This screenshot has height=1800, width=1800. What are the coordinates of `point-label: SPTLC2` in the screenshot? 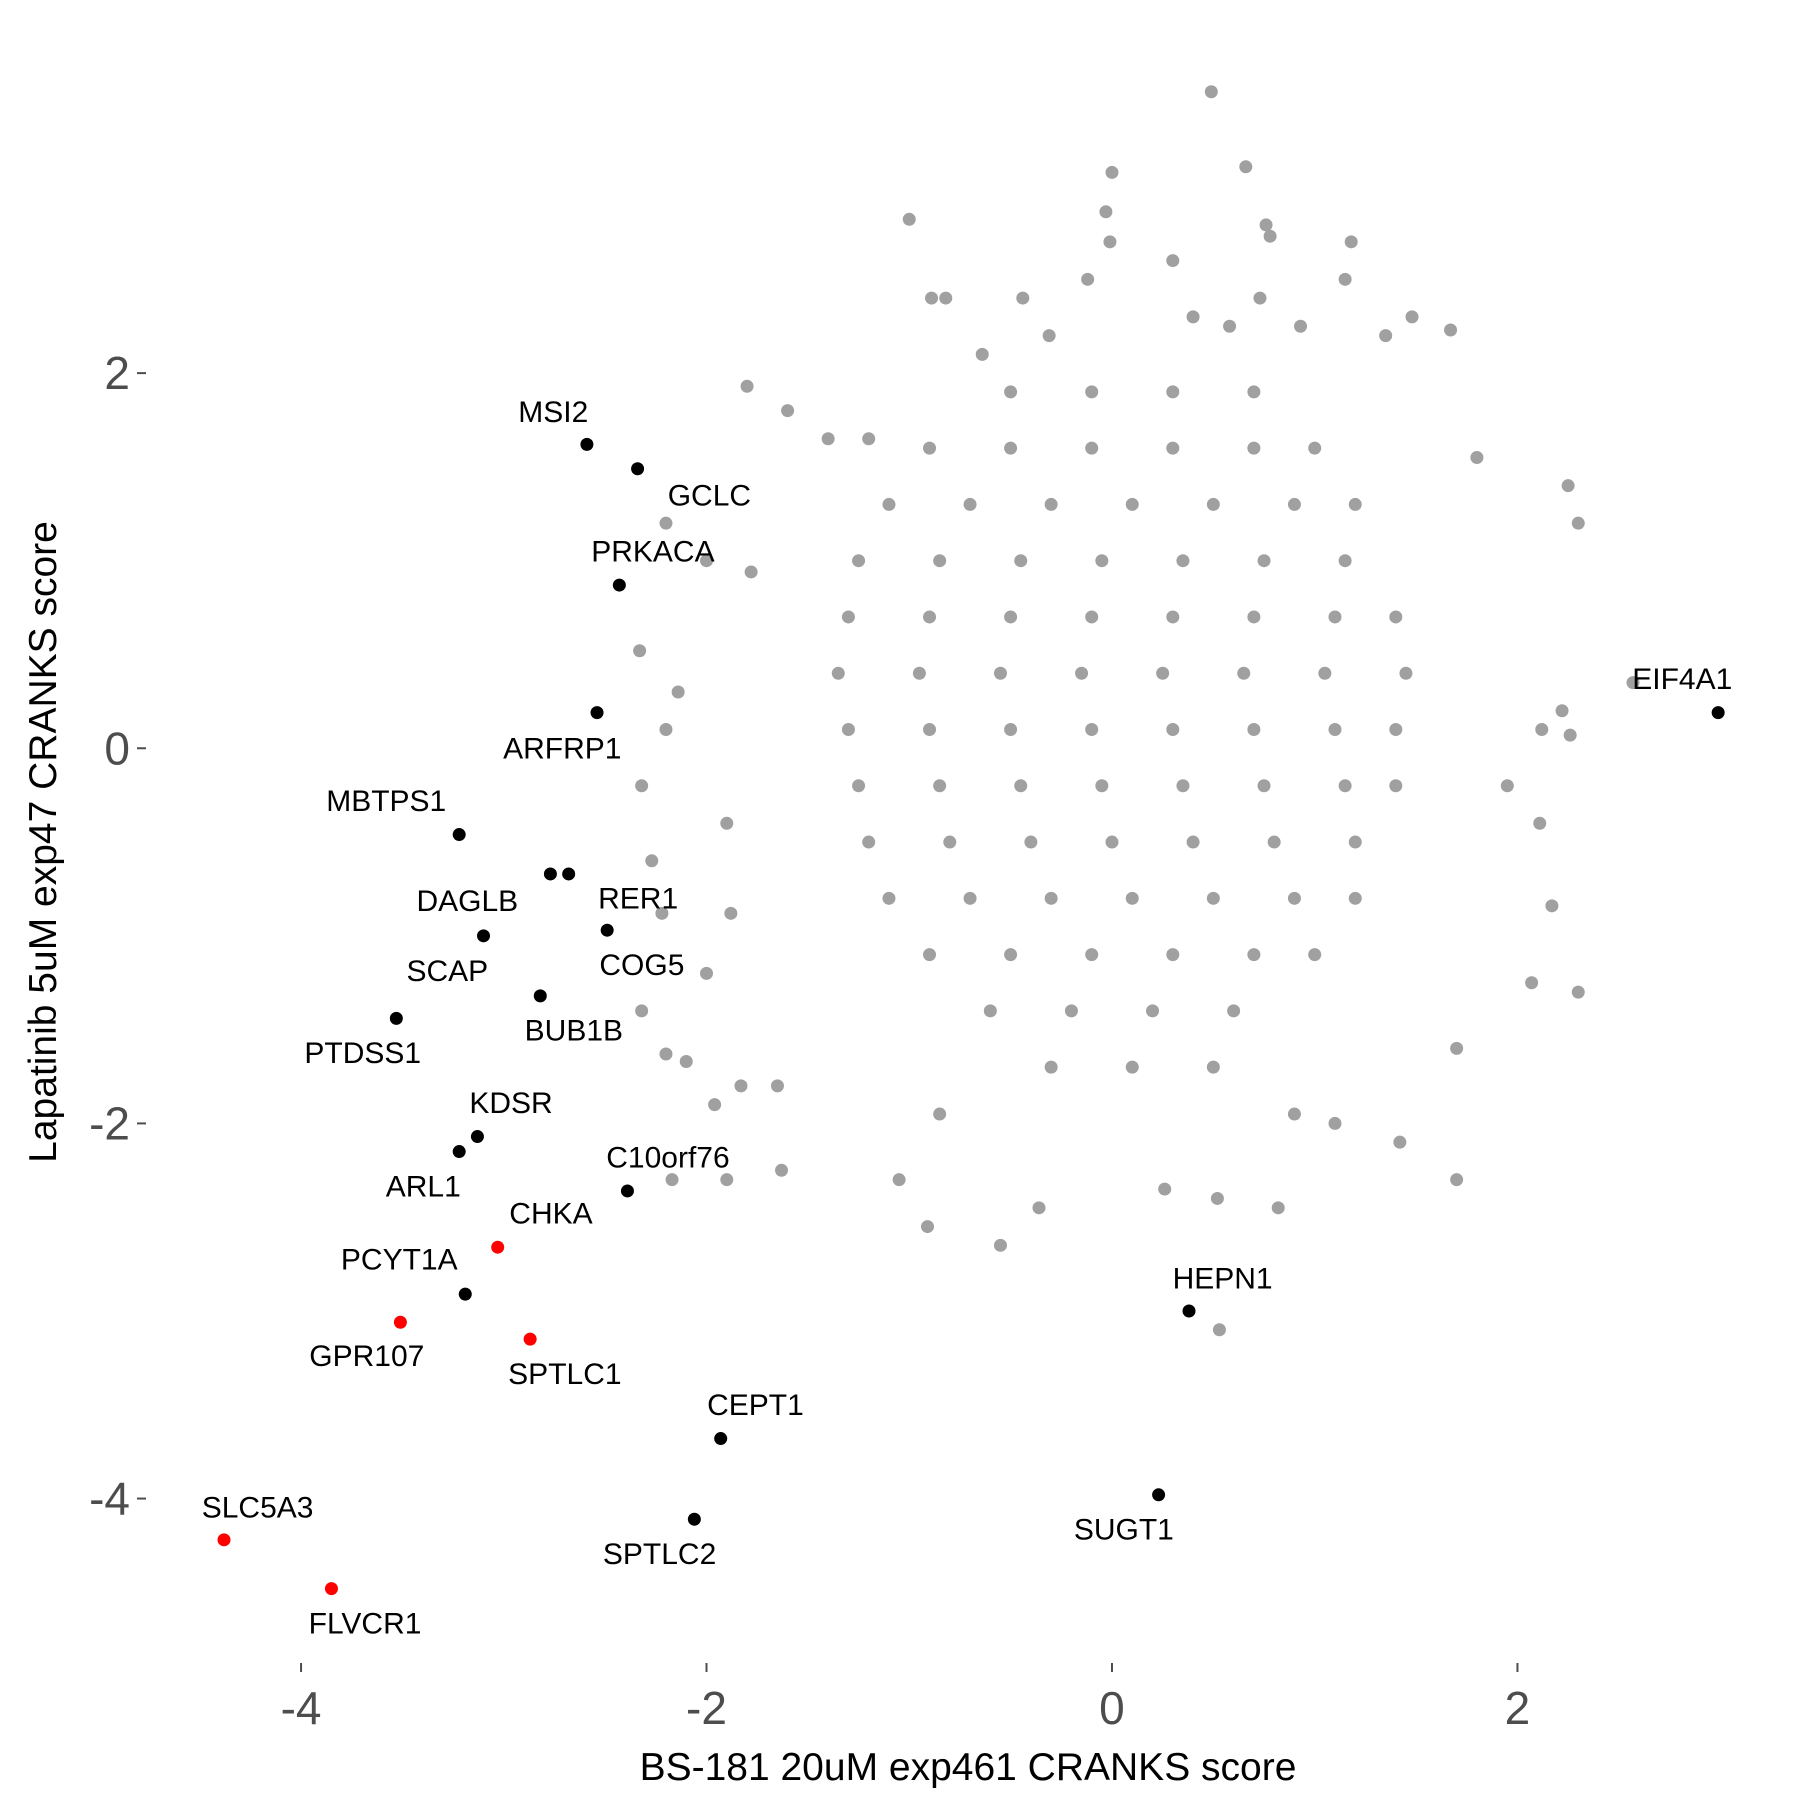 It's located at (659, 1554).